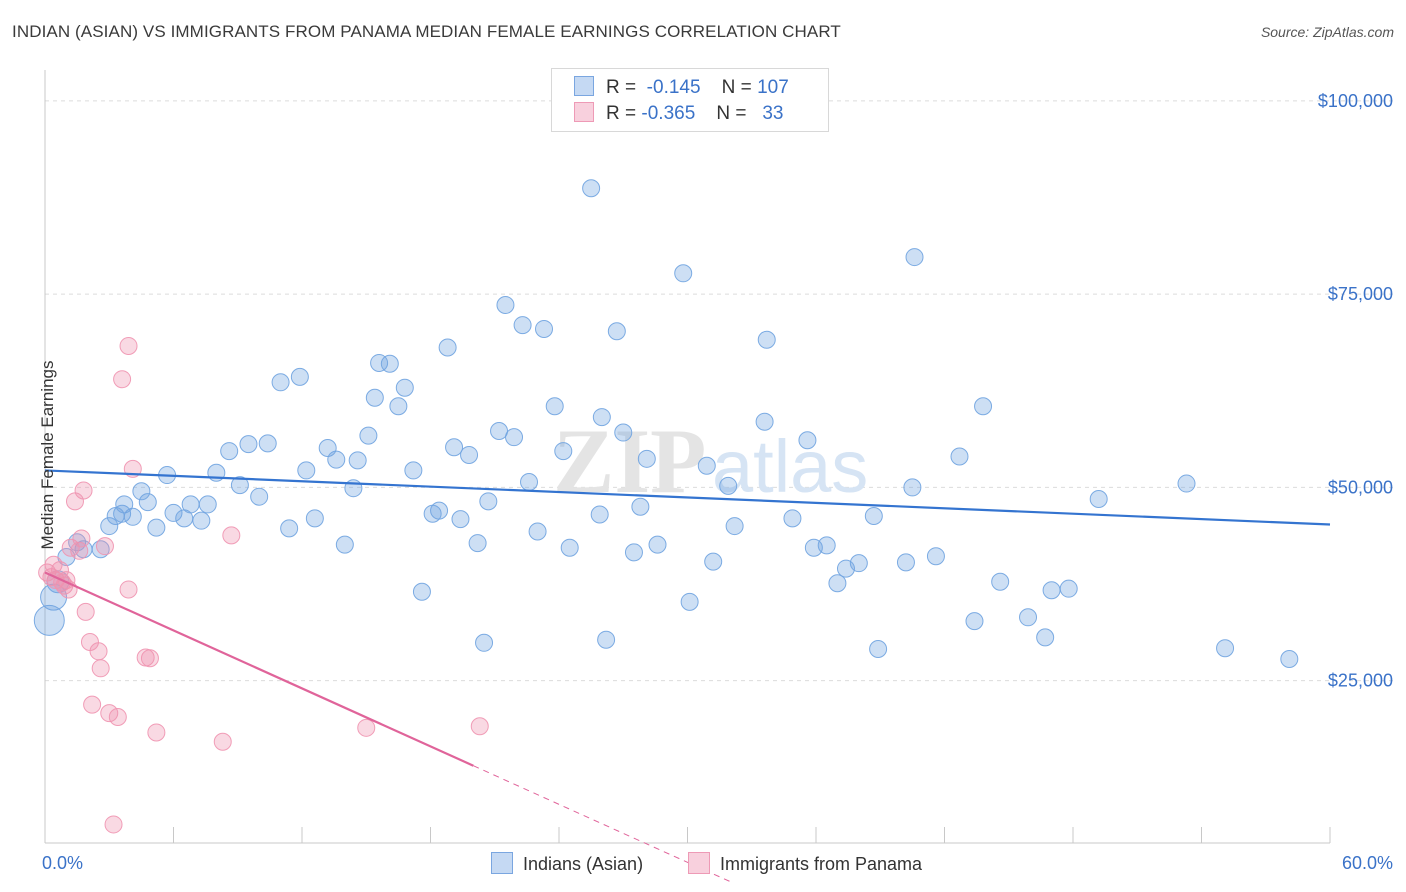 This screenshot has height=892, width=1406. What do you see at coordinates (821, 864) in the screenshot?
I see `bottom-legend-label: Immigrants from Panama` at bounding box center [821, 864].